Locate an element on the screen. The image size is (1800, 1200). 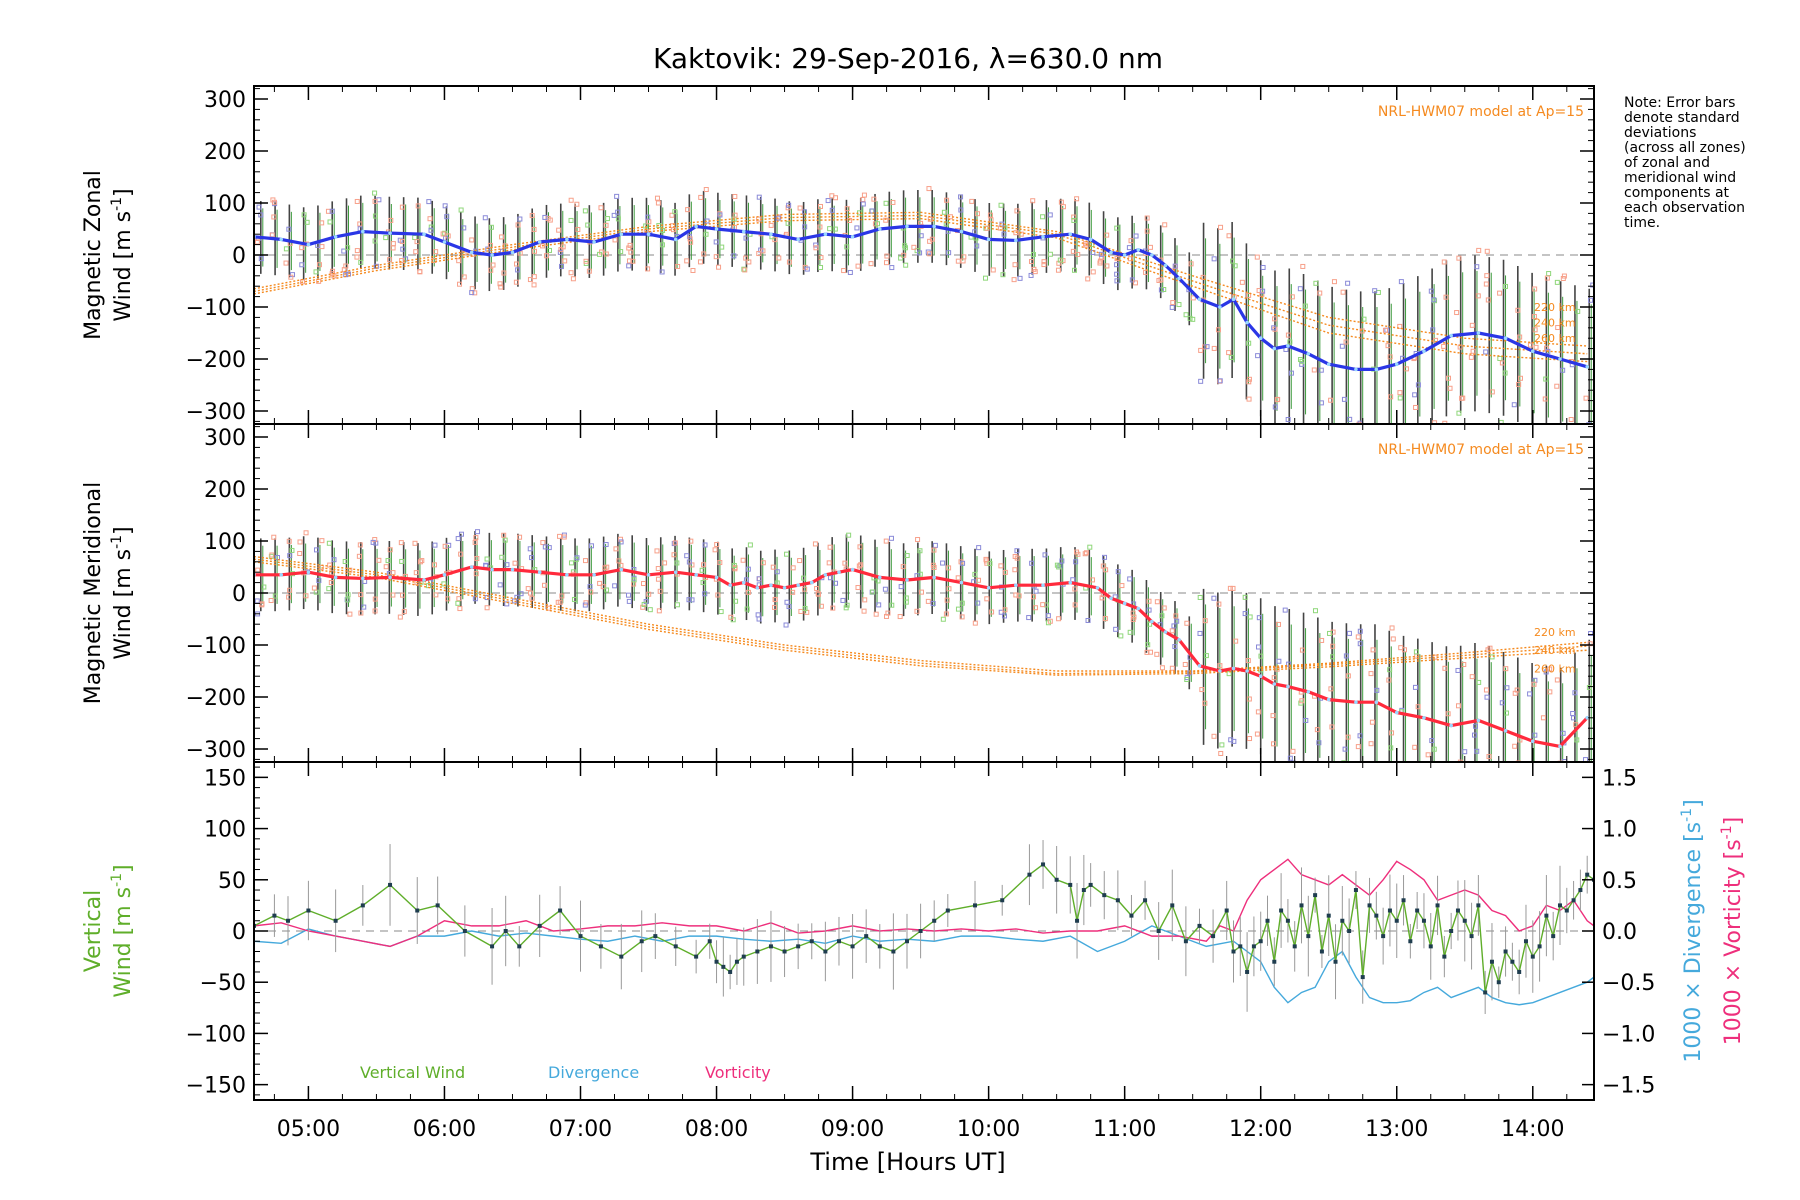
note-line: Note: Error bars is located at coordinates (1680, 103).